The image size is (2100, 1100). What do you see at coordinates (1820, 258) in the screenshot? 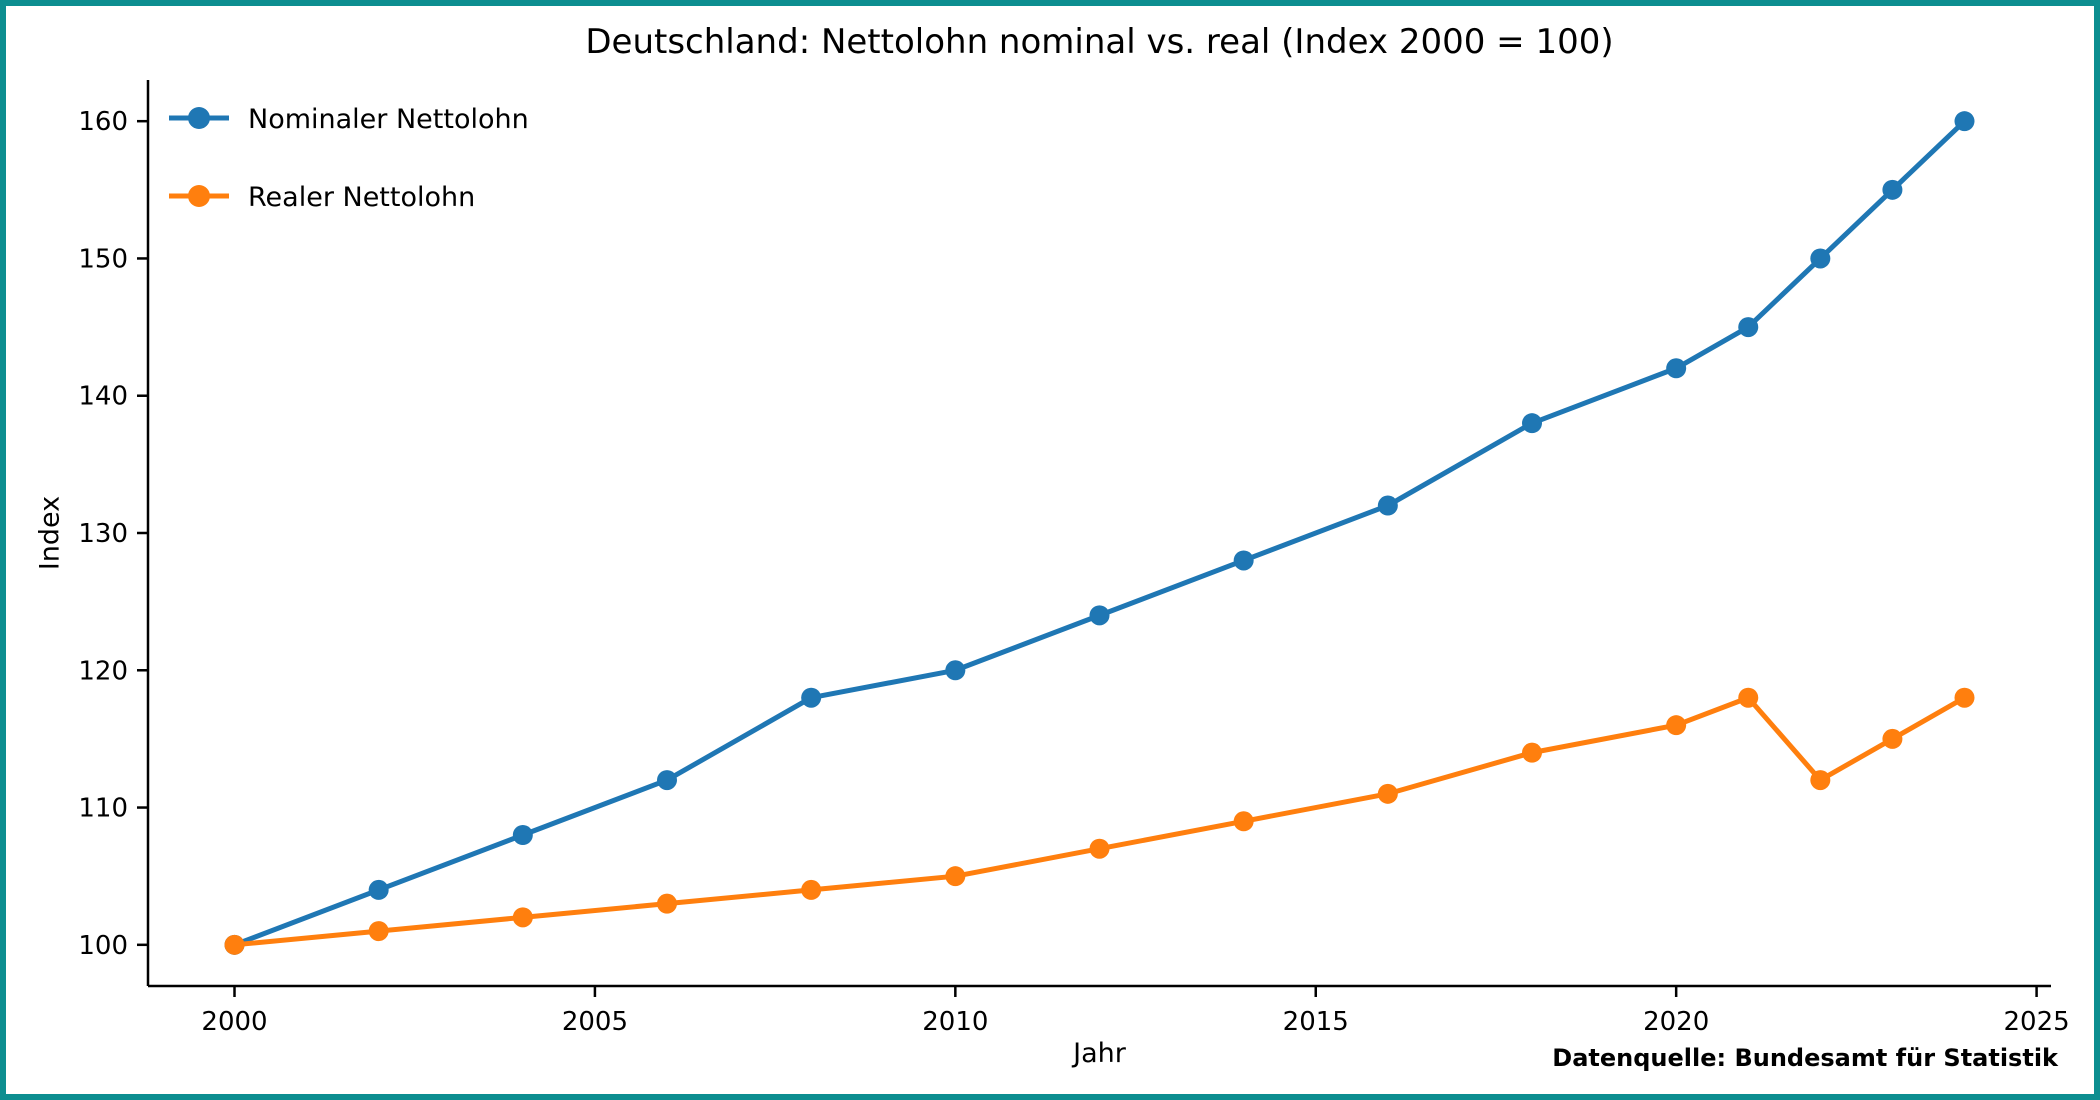
I see `data-point-nominaler-nettolohn-2022` at bounding box center [1820, 258].